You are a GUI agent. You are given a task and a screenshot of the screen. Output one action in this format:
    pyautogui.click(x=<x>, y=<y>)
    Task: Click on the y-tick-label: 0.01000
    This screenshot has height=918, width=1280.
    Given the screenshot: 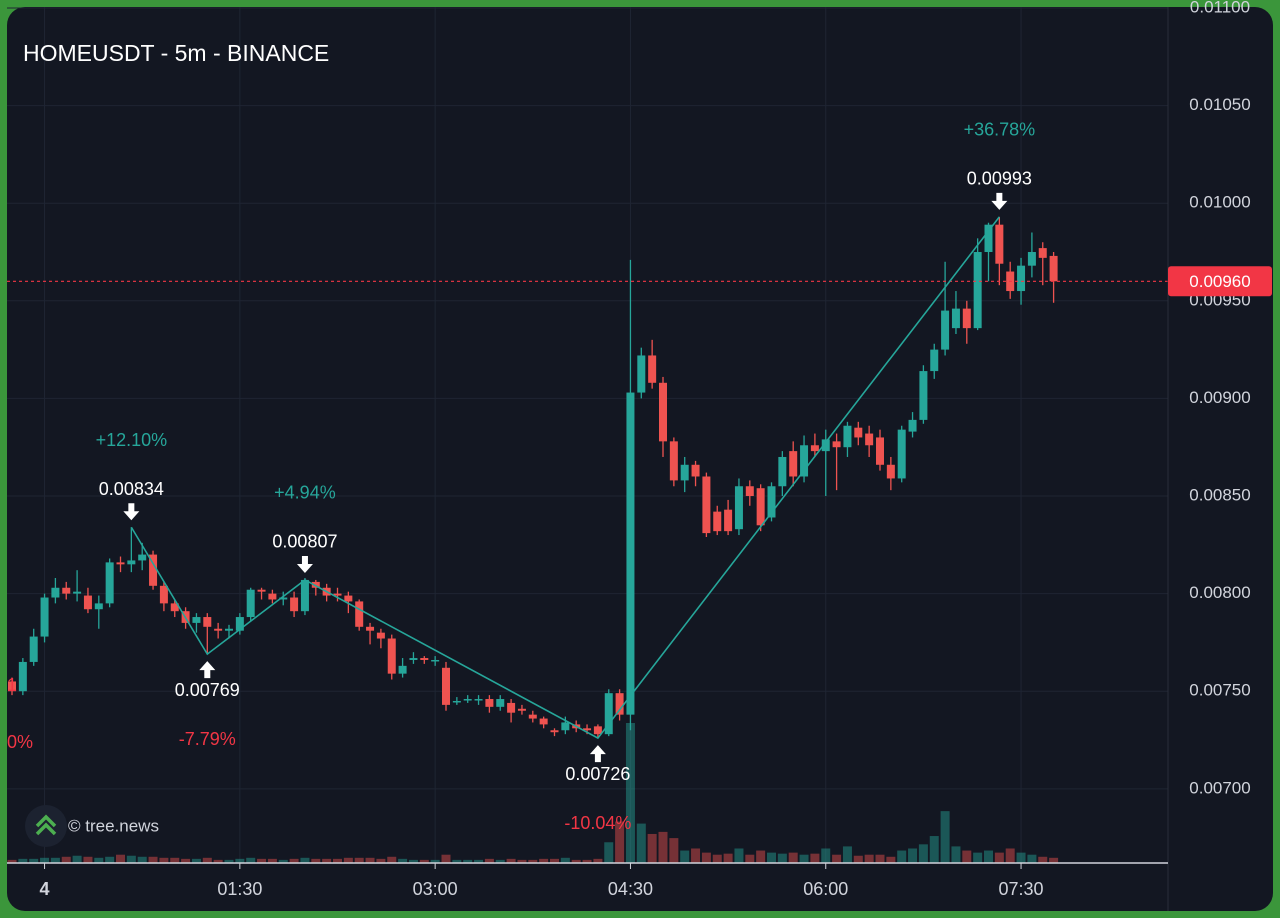 What is the action you would take?
    pyautogui.click(x=1219, y=202)
    